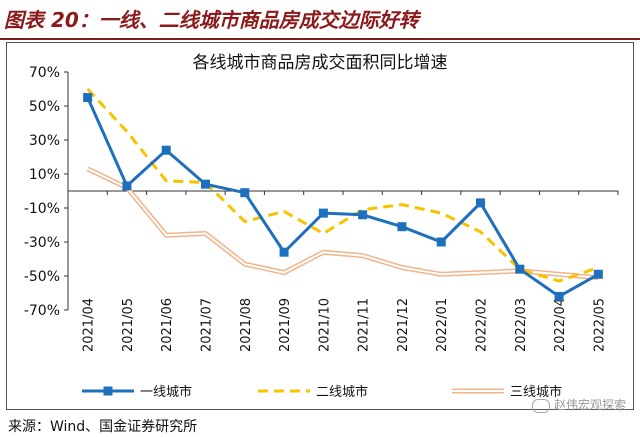 This screenshot has width=640, height=437. Describe the element at coordinates (324, 325) in the screenshot. I see `x-tick-label: 2021/10` at that location.